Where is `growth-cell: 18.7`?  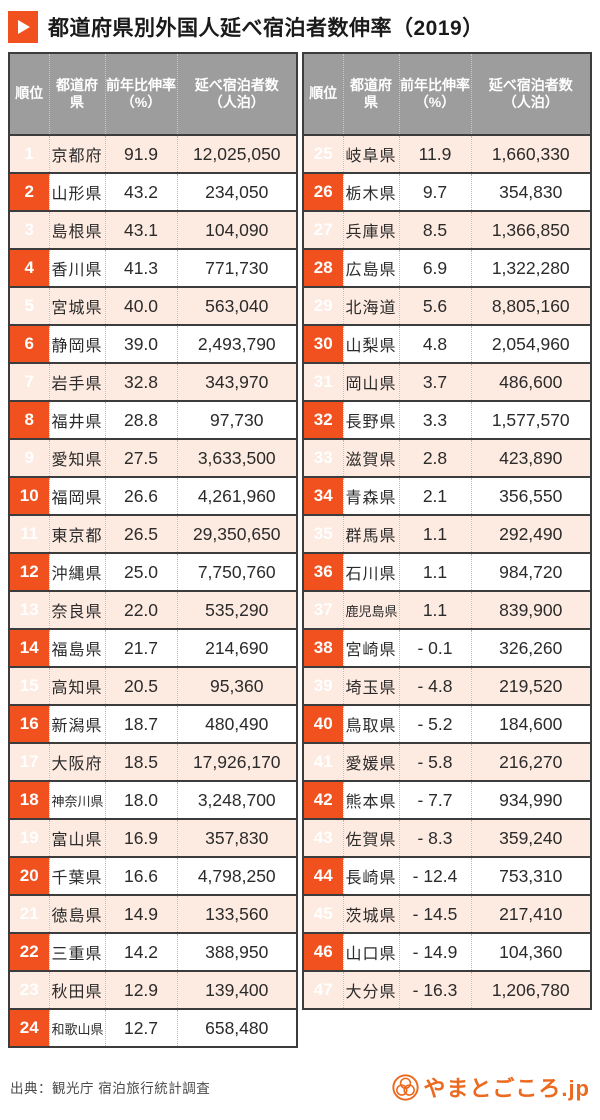 growth-cell: 18.7 is located at coordinates (140, 723).